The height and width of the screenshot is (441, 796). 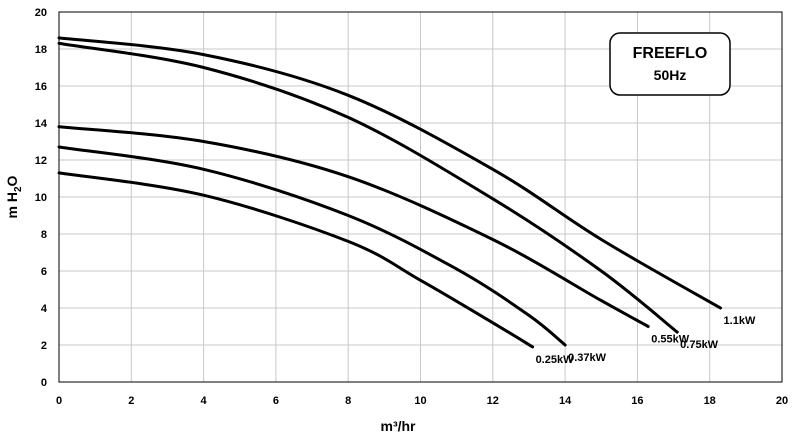 I want to click on title-box: FREEFLO 50Hz, so click(x=670, y=64).